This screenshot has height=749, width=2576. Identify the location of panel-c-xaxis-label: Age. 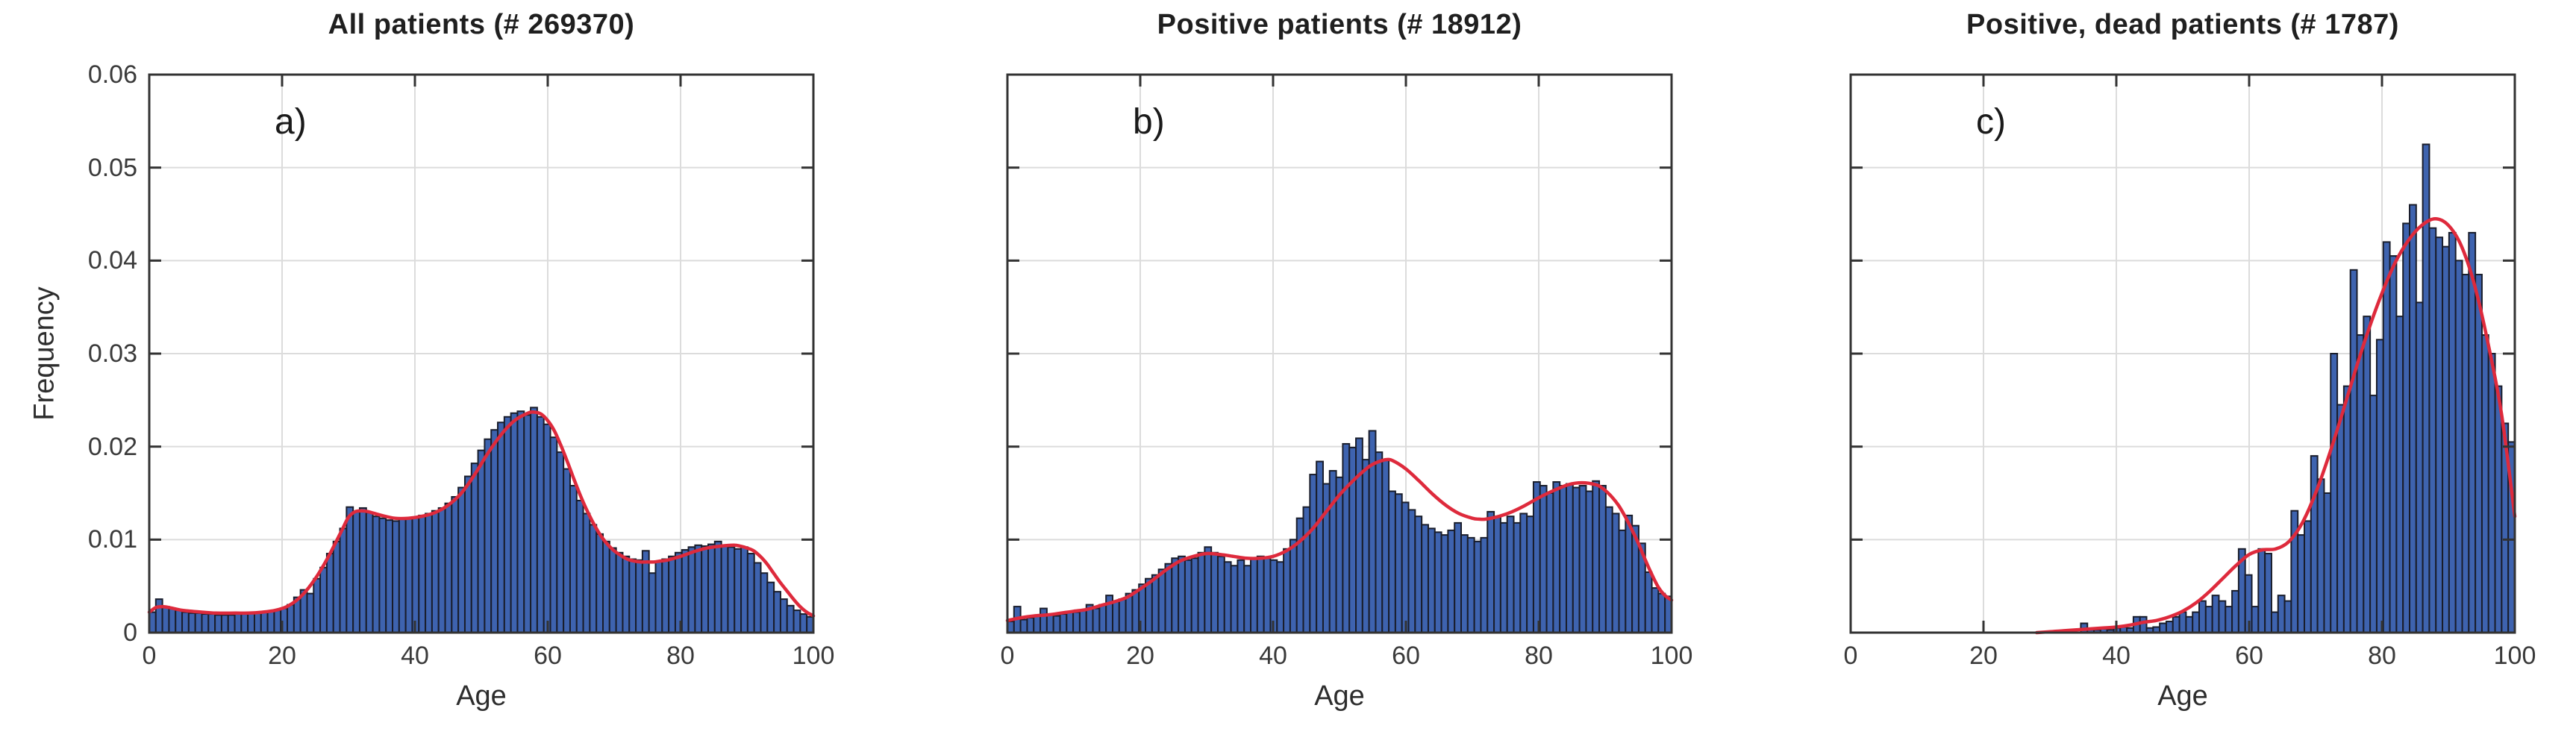
(2182, 696).